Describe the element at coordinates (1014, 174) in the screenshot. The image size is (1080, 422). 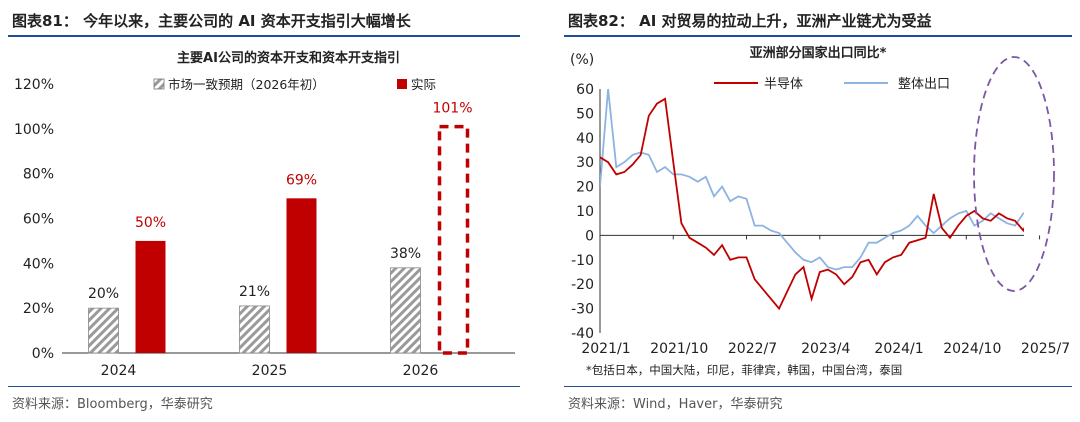
I see `highlight-ellipse` at that location.